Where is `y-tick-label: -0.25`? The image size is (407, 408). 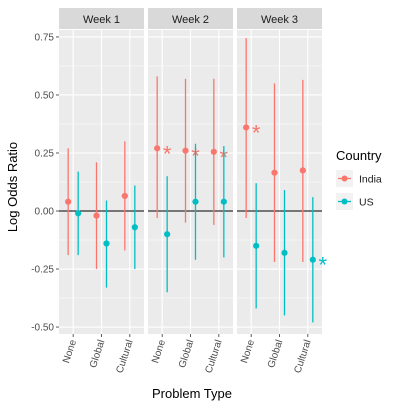
y-tick-label: -0.25 is located at coordinates (42, 270).